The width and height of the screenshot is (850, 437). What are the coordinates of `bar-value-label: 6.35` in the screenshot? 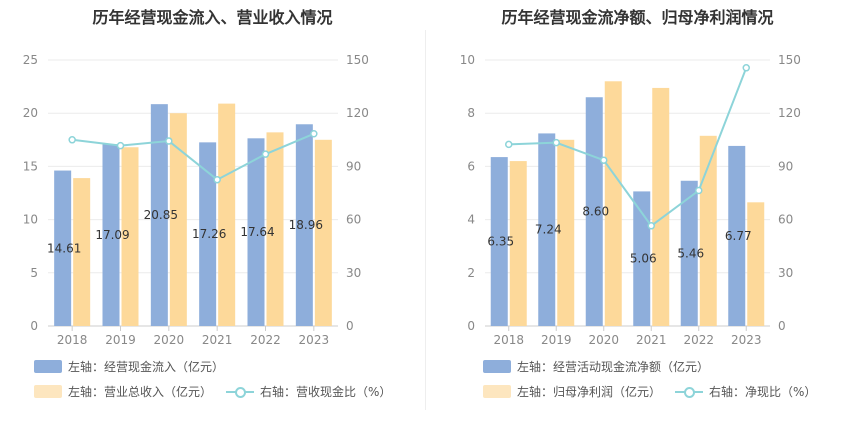 It's located at (500, 242).